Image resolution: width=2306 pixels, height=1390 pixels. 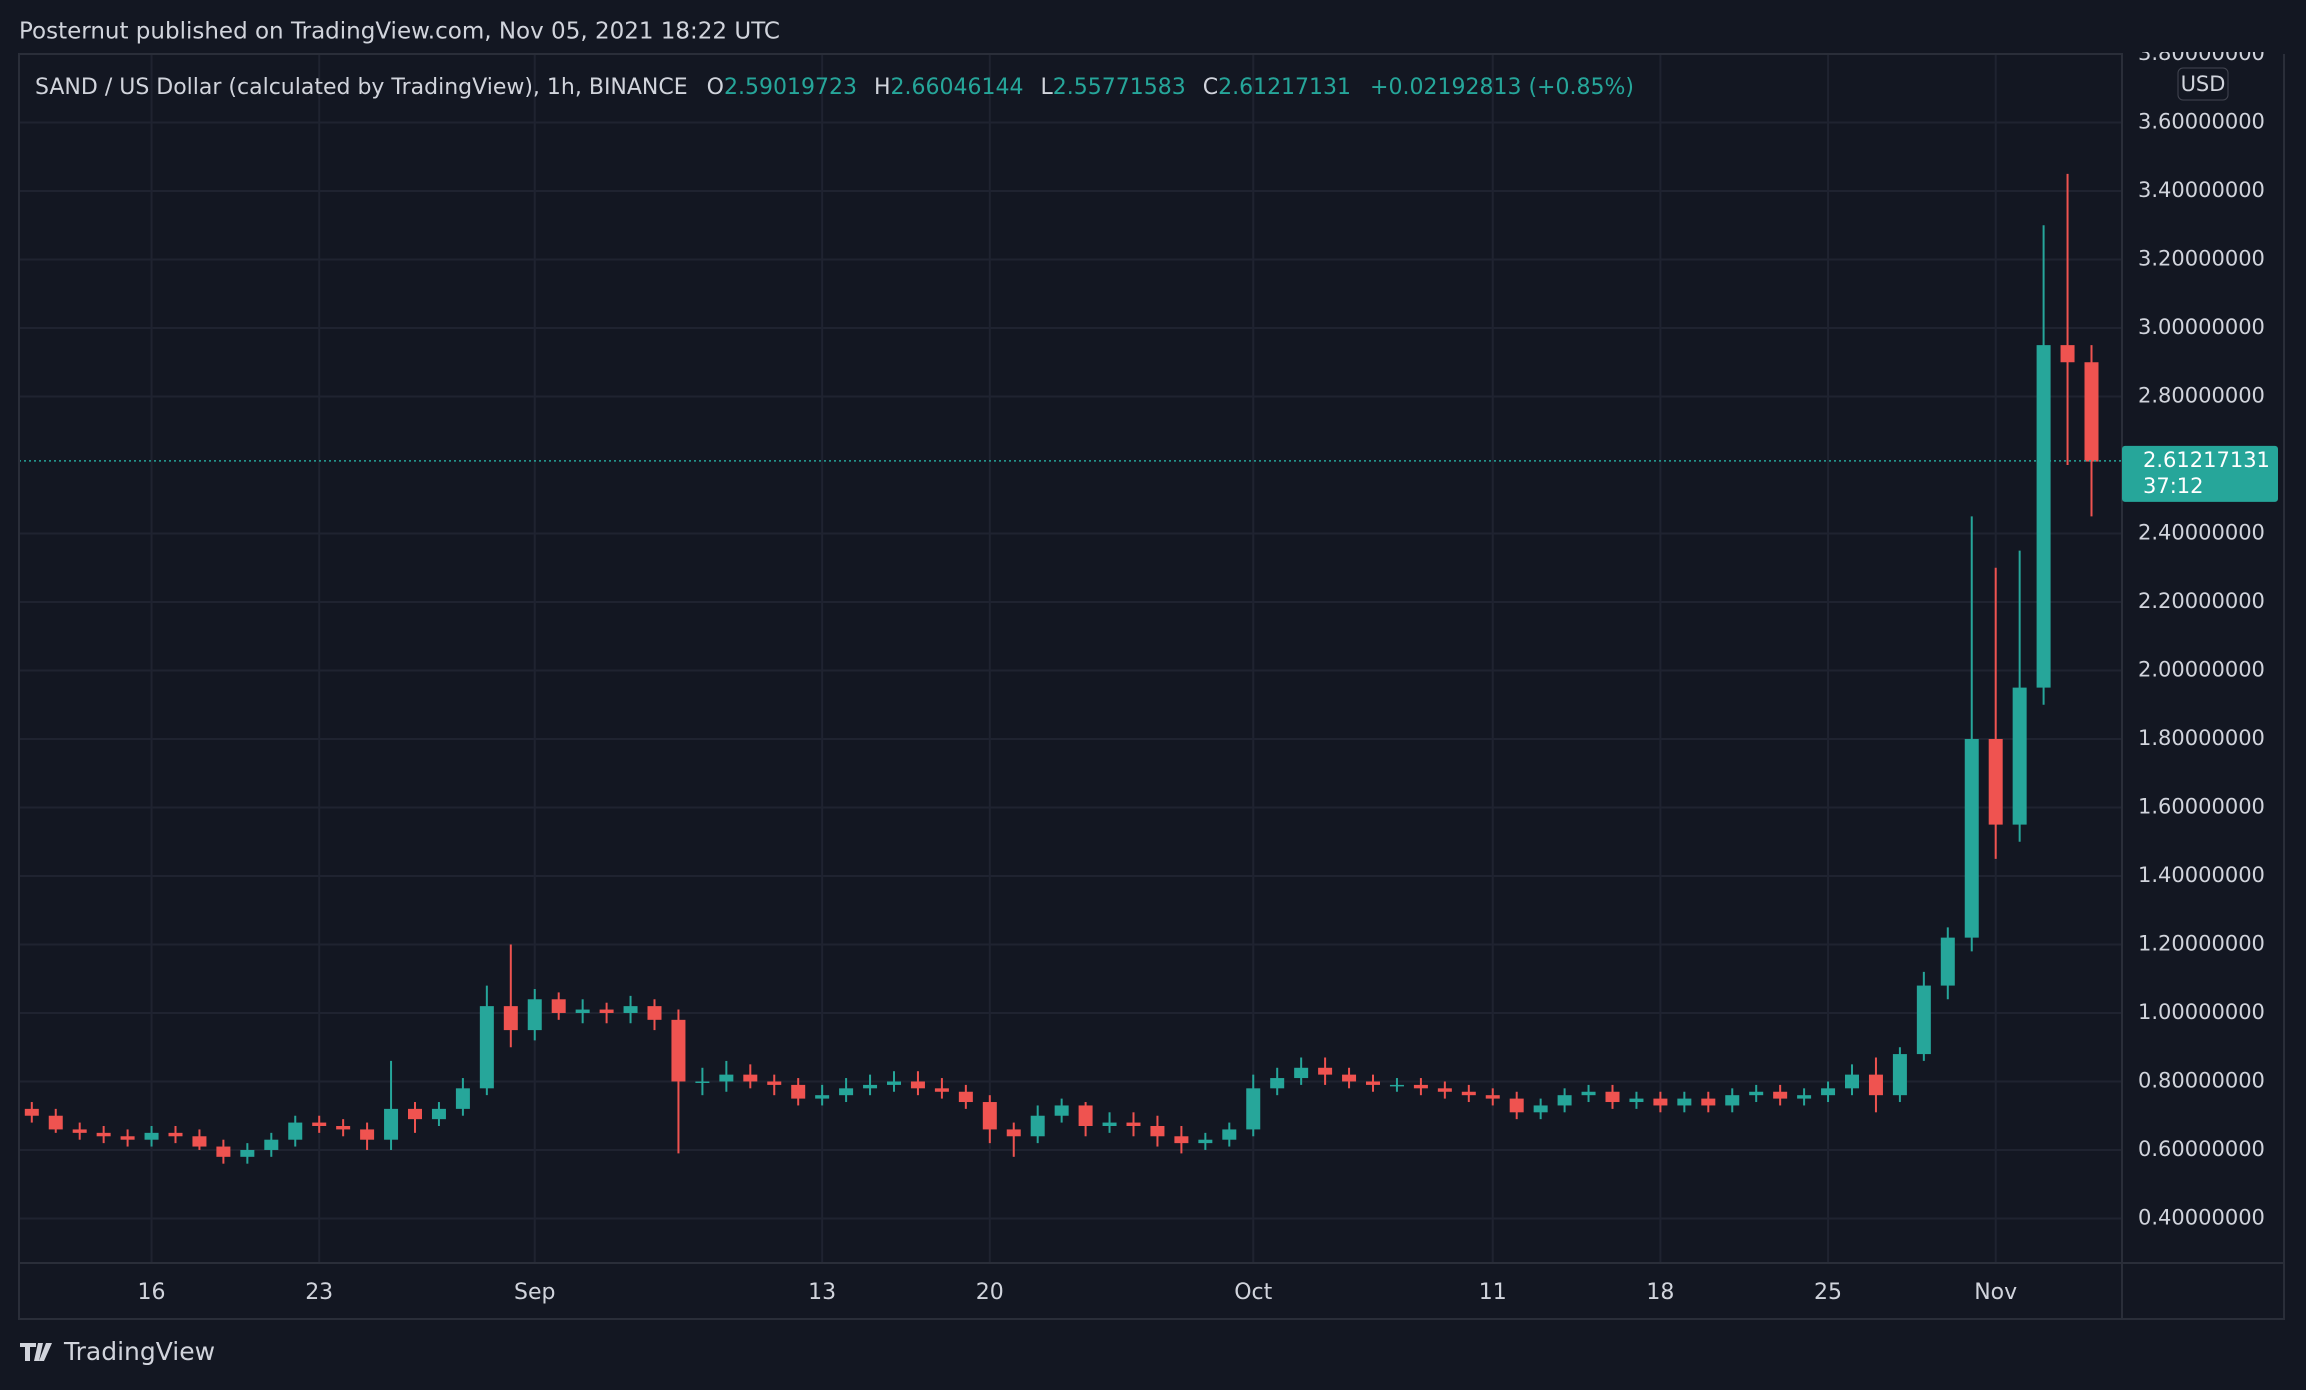 What do you see at coordinates (2201, 1149) in the screenshot?
I see `y-tick-label: 0.60000000` at bounding box center [2201, 1149].